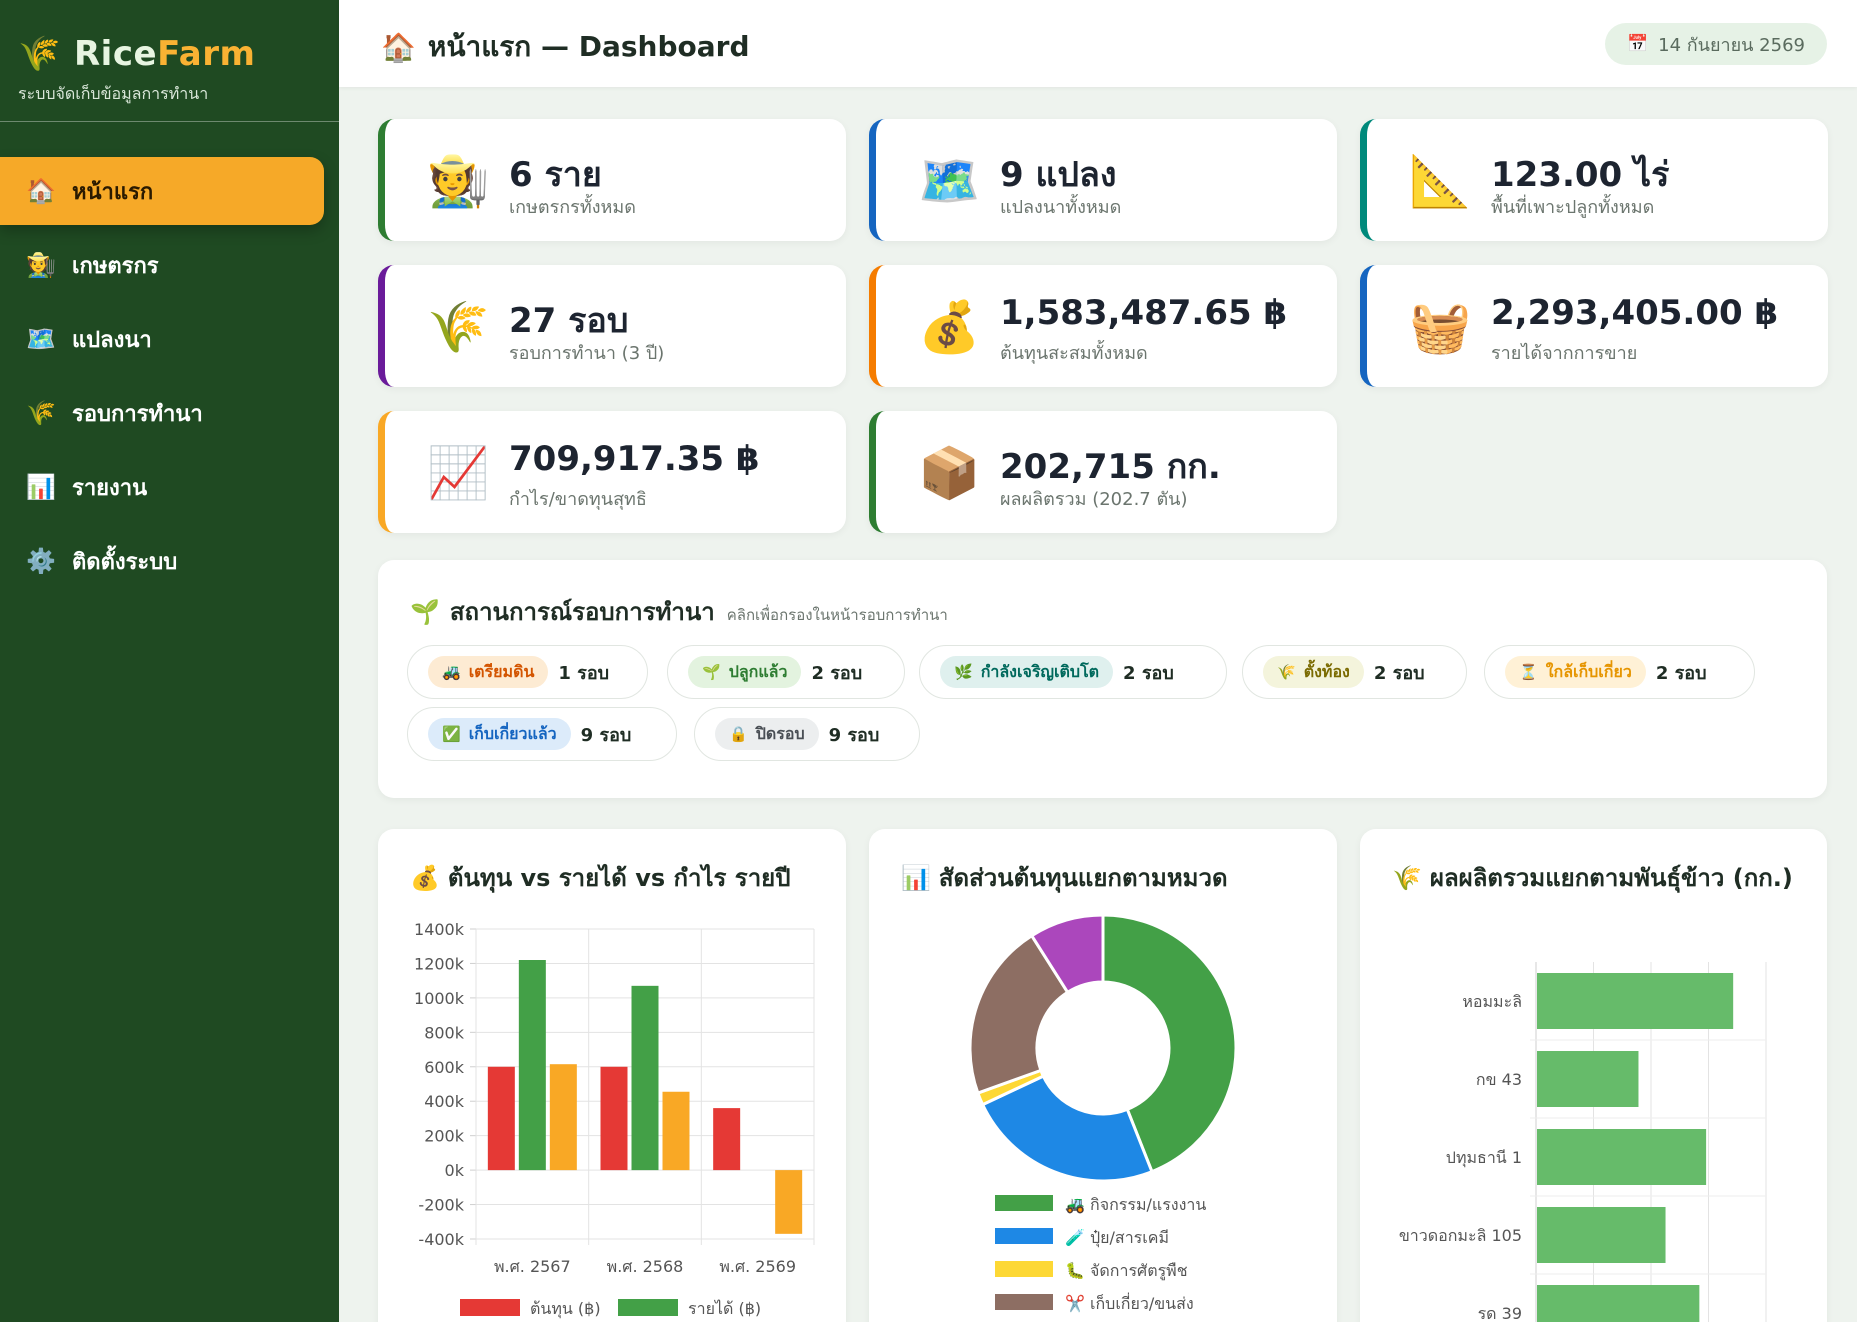  I want to click on stat-value: 2,293,405.00 ฿, so click(1635, 313).